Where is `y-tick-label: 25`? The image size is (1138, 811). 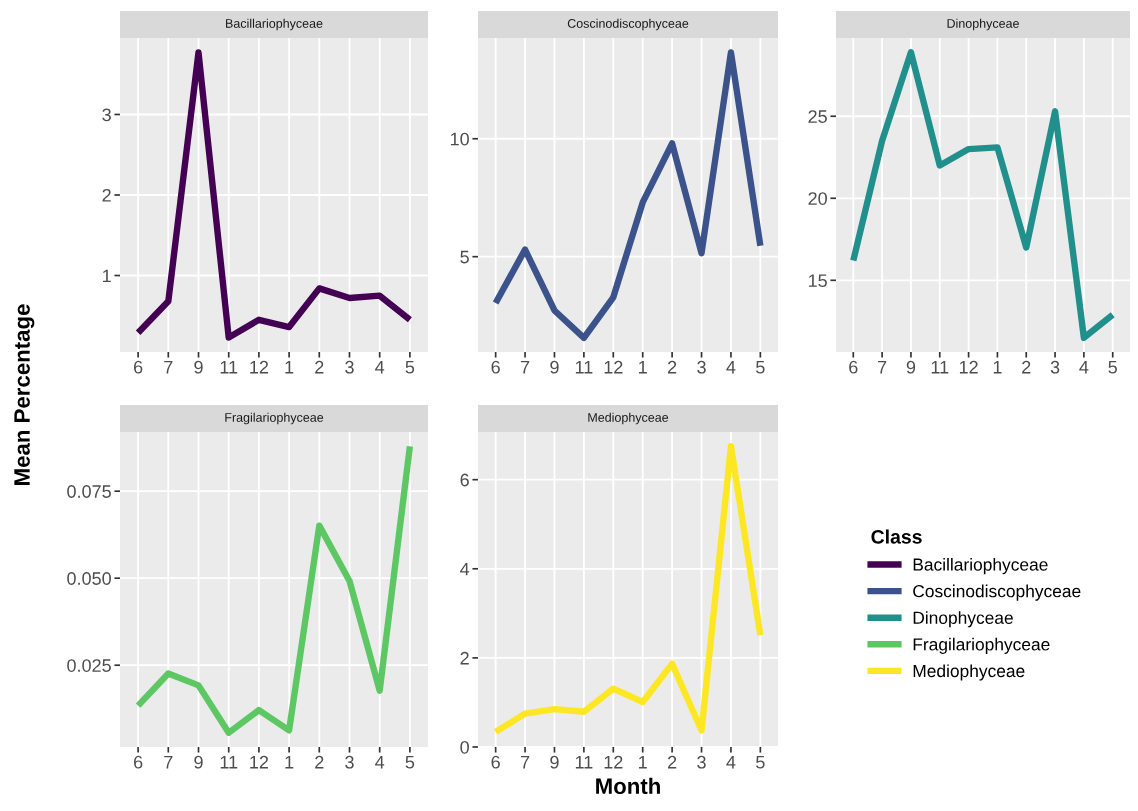
y-tick-label: 25 is located at coordinates (817, 116).